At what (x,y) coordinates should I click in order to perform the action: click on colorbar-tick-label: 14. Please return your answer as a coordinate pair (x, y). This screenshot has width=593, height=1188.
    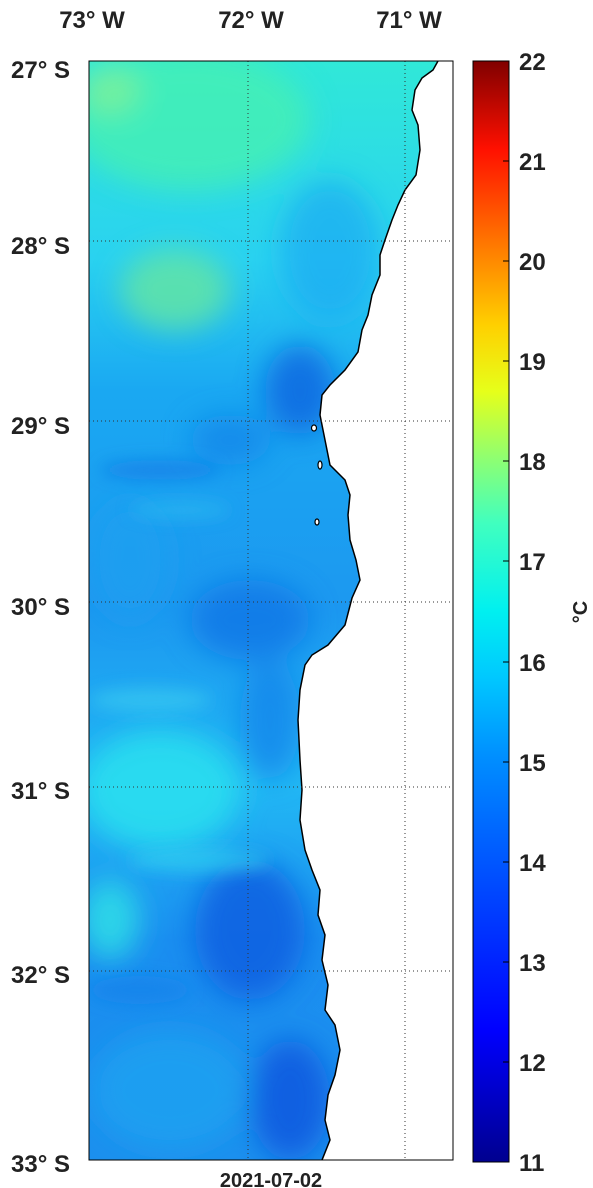
    Looking at the image, I should click on (532, 863).